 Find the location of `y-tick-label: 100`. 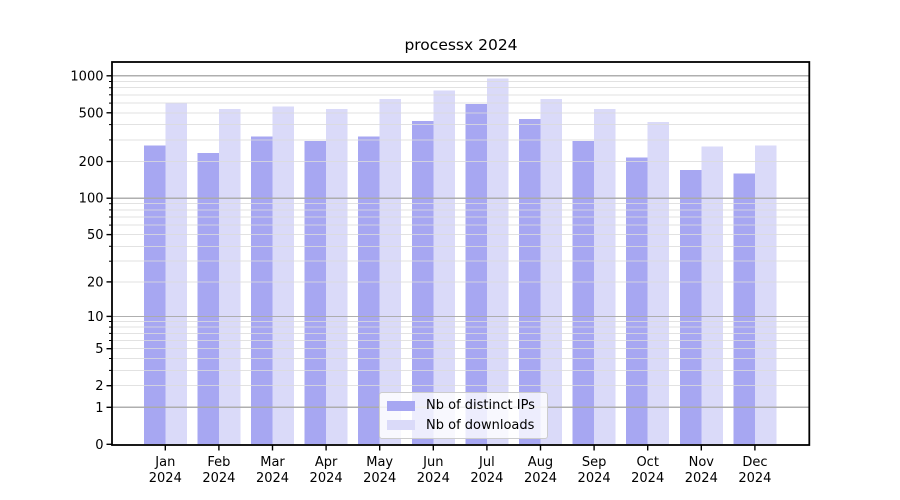

y-tick-label: 100 is located at coordinates (91, 199).